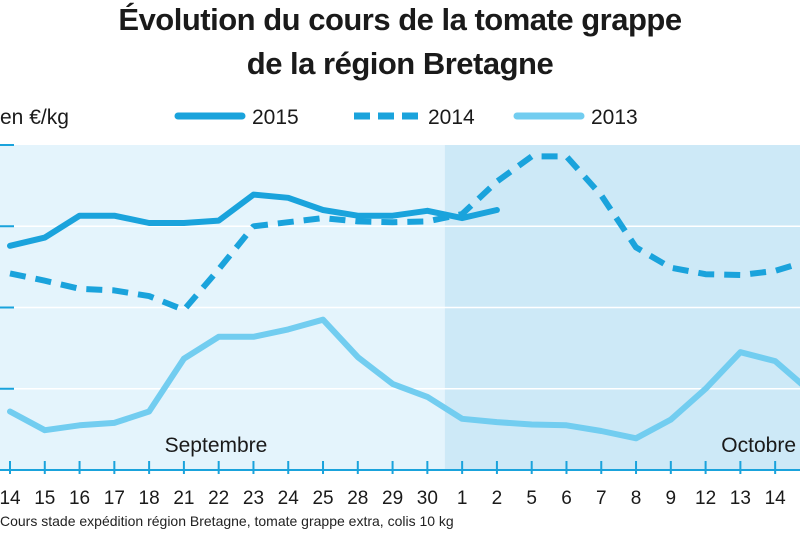 The height and width of the screenshot is (550, 800). What do you see at coordinates (218, 498) in the screenshot?
I see `x-tick-label: 22` at bounding box center [218, 498].